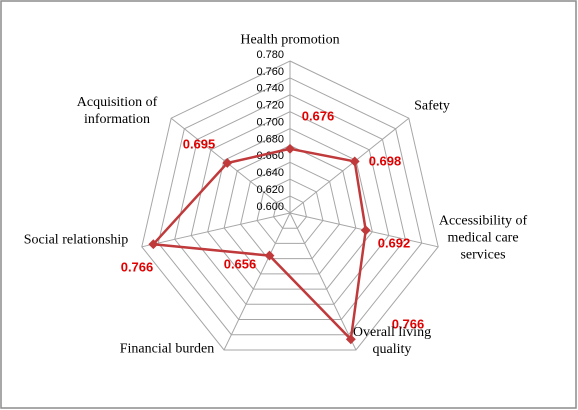 Image resolution: width=578 pixels, height=410 pixels. What do you see at coordinates (432, 106) in the screenshot?
I see `category-label: Safety` at bounding box center [432, 106].